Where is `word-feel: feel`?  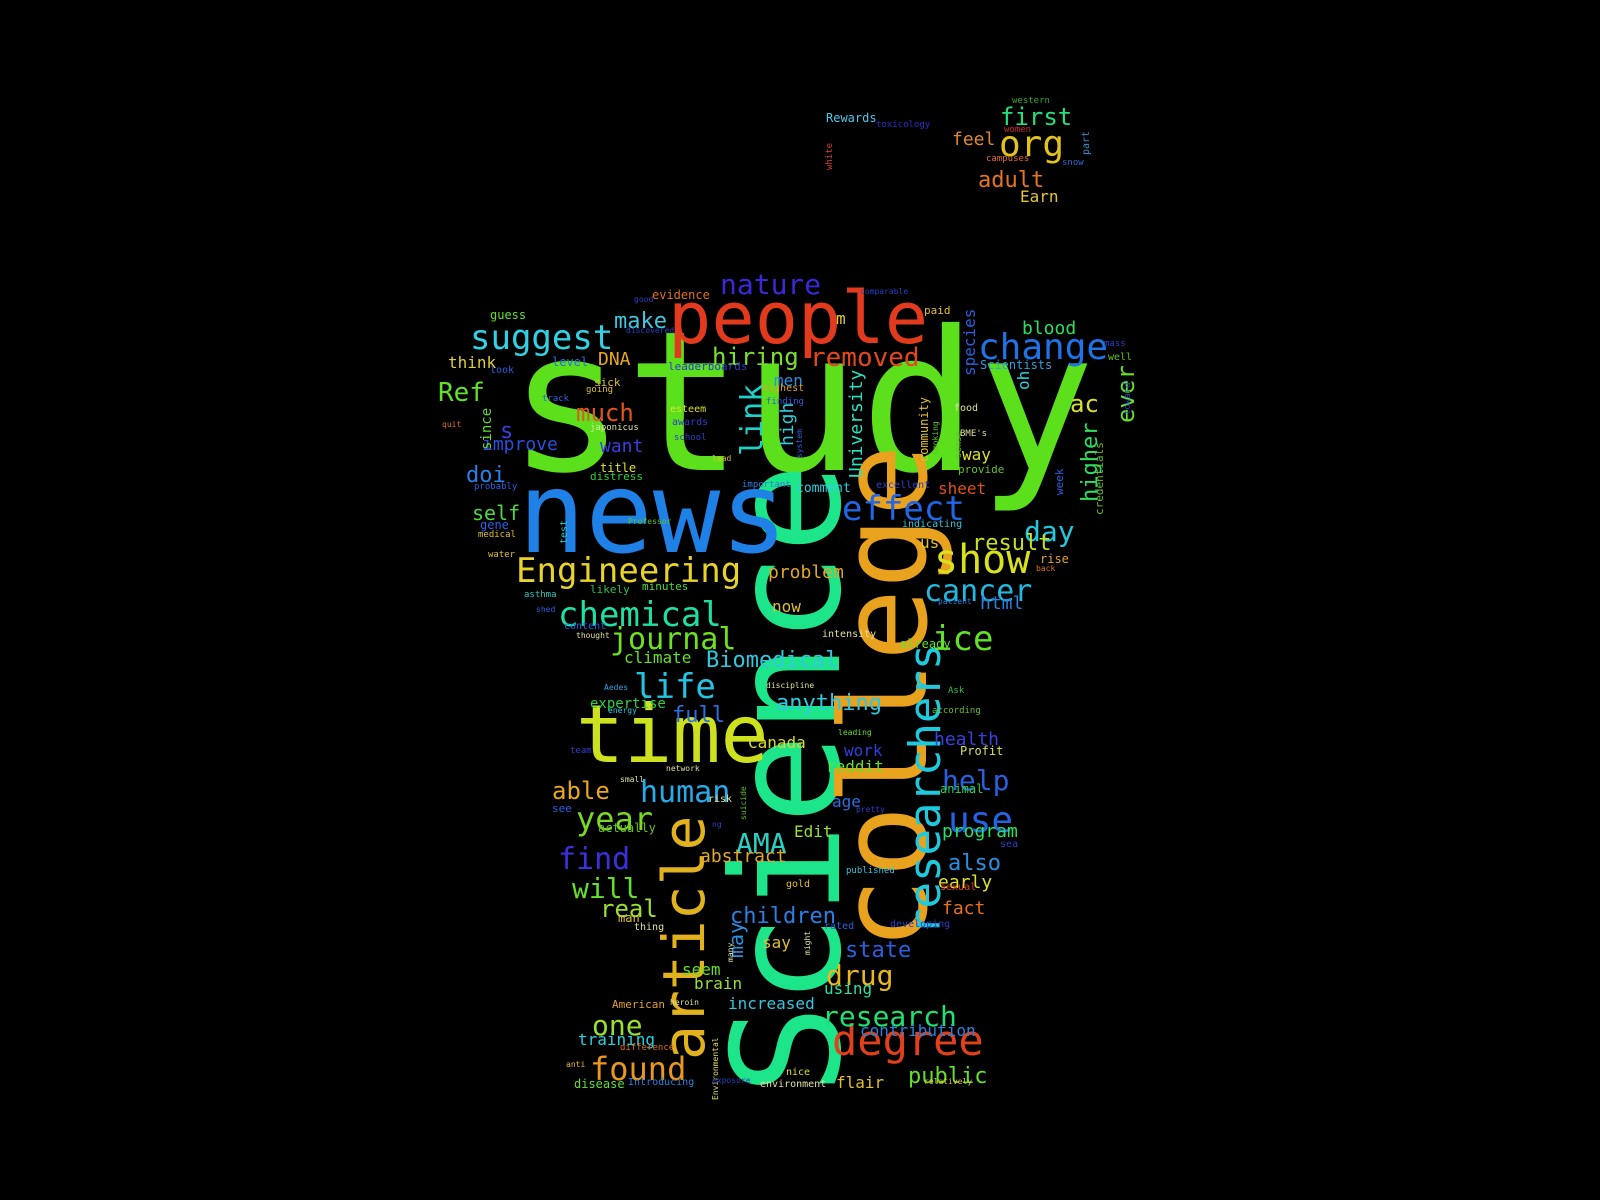
word-feel: feel is located at coordinates (974, 139).